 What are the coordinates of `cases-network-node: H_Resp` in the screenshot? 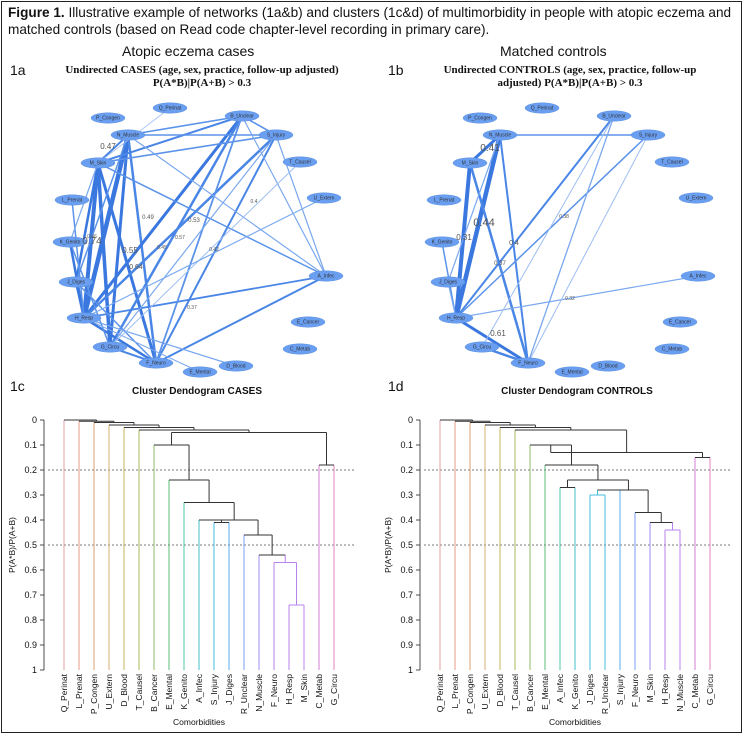 It's located at (84, 318).